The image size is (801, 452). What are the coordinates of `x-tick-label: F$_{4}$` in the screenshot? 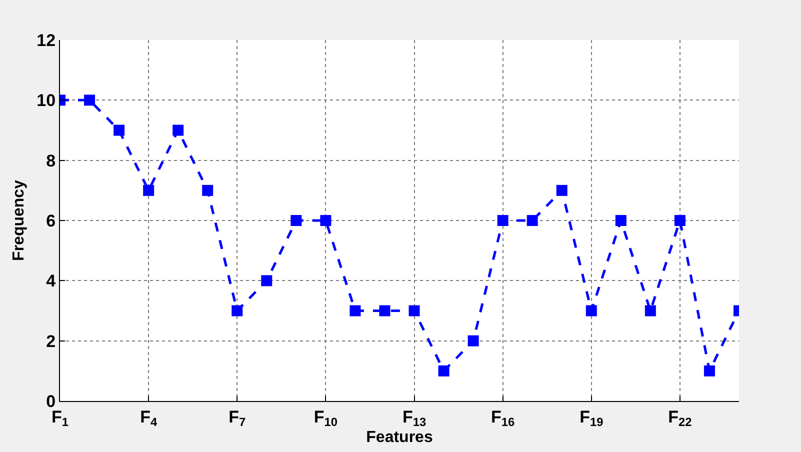 It's located at (149, 418).